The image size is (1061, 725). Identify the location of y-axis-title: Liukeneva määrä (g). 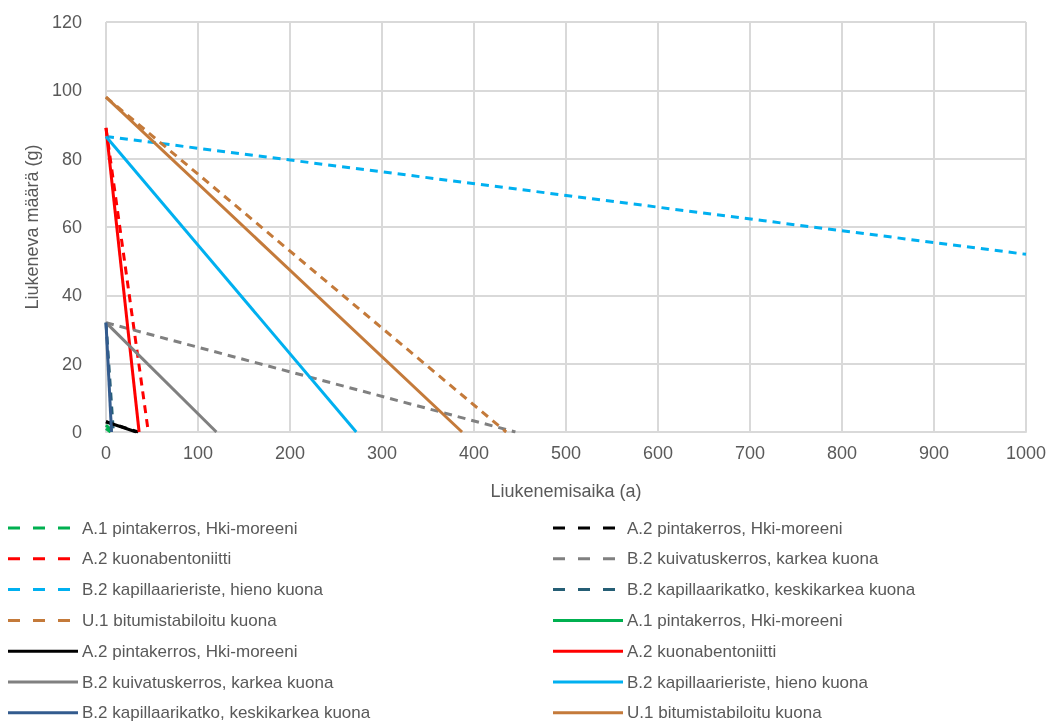
(32, 227).